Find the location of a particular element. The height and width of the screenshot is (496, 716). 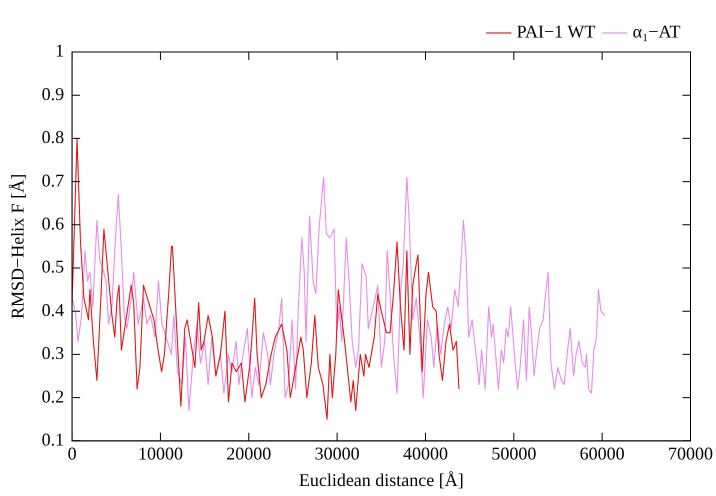

legend-label: α₁−AT is located at coordinates (656, 32).